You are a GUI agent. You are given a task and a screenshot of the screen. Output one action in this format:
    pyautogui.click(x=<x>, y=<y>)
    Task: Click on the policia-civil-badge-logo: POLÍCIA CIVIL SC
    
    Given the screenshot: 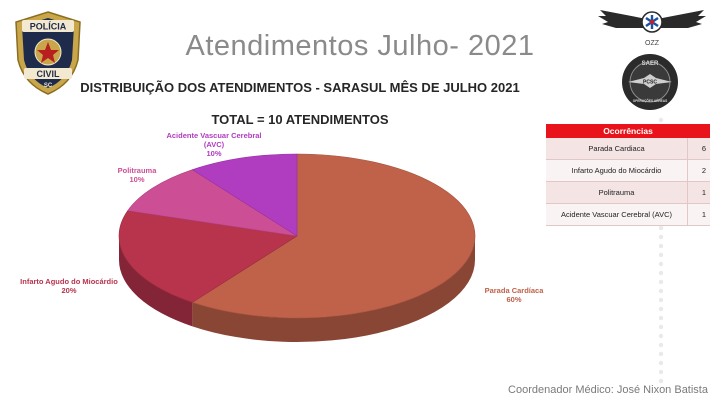 What is the action you would take?
    pyautogui.click(x=48, y=53)
    